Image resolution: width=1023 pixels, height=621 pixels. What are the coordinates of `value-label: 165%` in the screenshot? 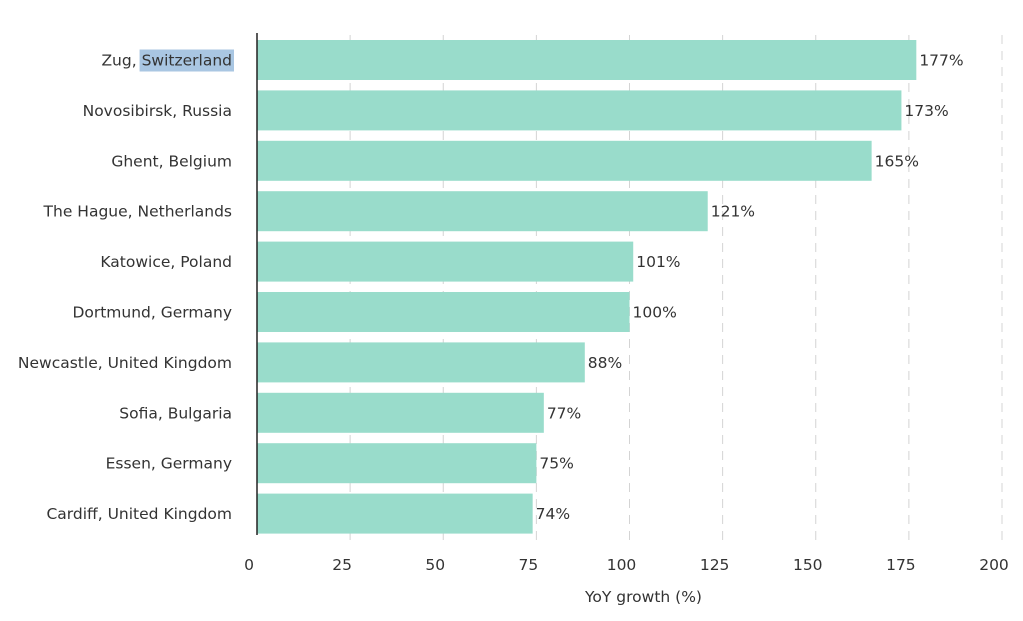 It's located at (897, 161).